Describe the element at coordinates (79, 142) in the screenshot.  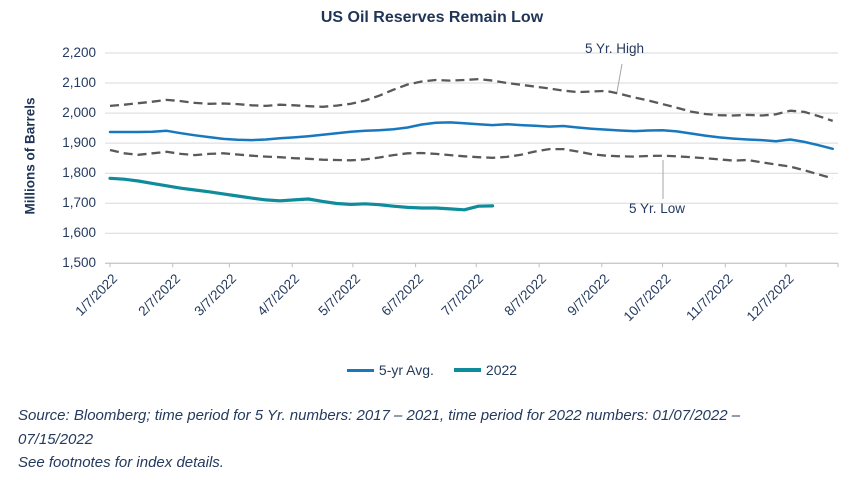
I see `y-tick-label: 1,900` at that location.